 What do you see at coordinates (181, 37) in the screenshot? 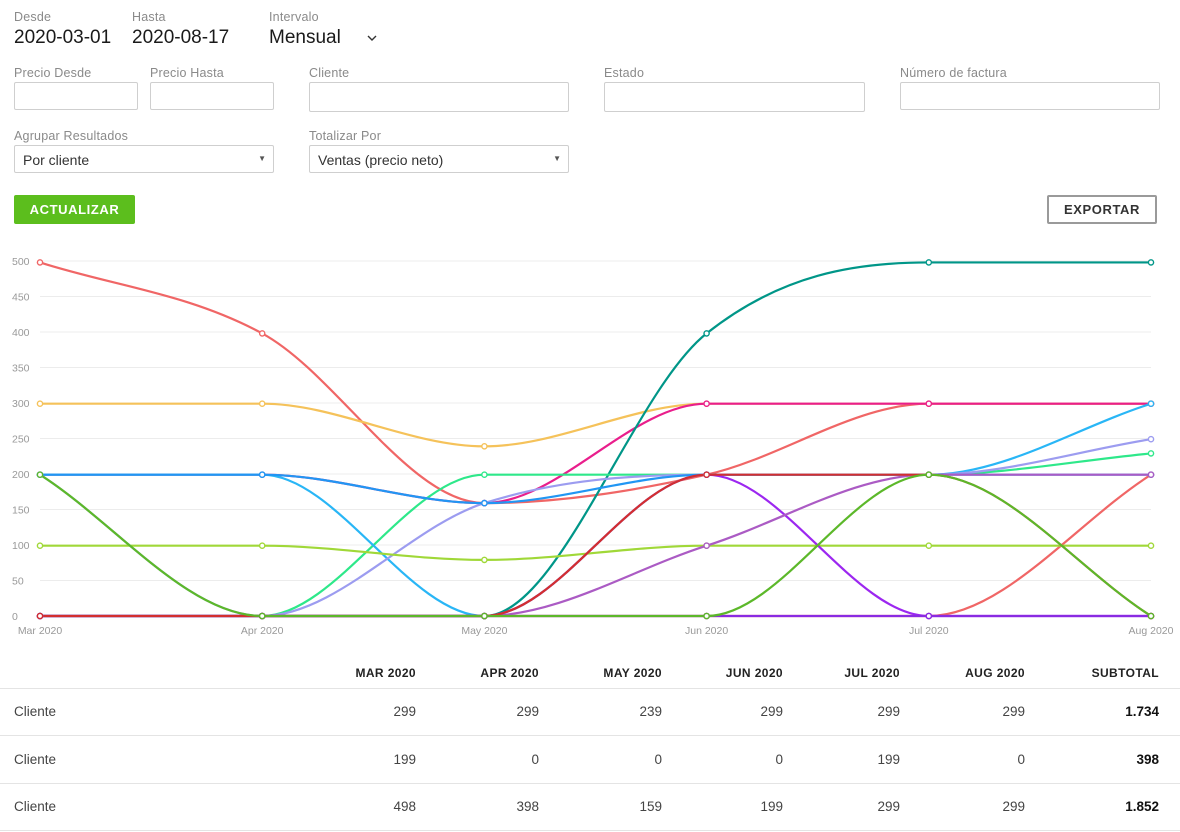
I see `hasta-date-field: 2020-08-17` at bounding box center [181, 37].